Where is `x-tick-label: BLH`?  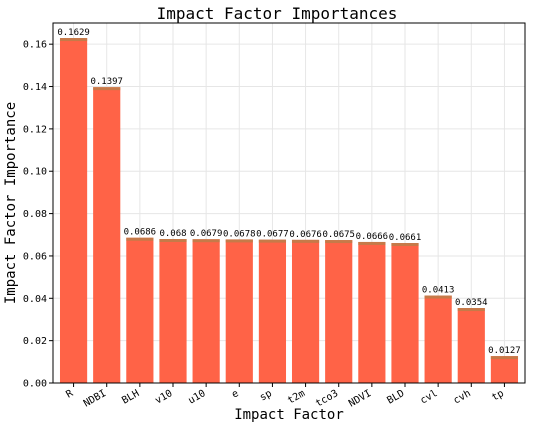 x-tick-label: BLH is located at coordinates (130, 397).